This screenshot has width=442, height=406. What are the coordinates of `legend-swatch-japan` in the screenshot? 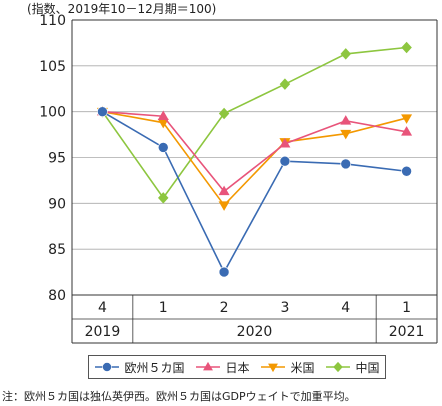 It's located at (208, 366).